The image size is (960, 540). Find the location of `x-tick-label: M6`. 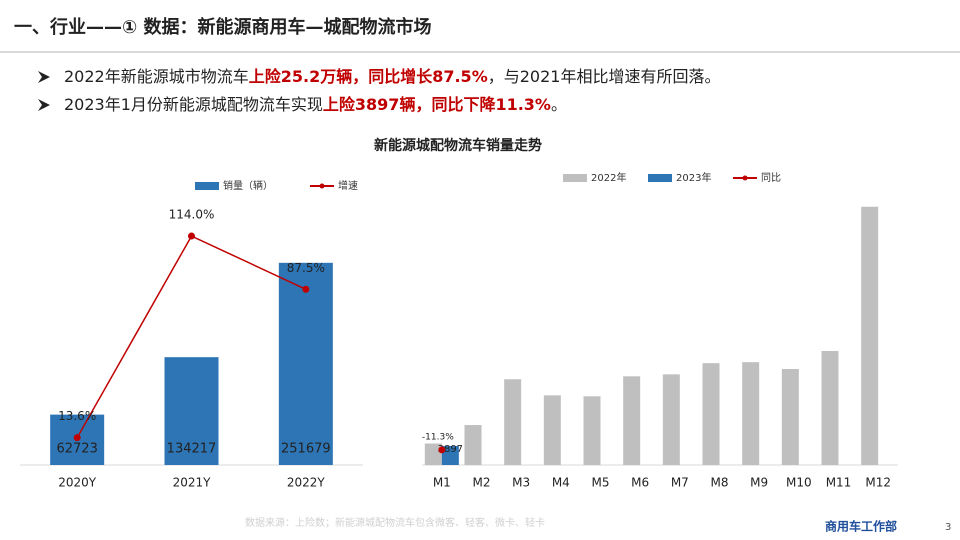

x-tick-label: M6 is located at coordinates (640, 483).